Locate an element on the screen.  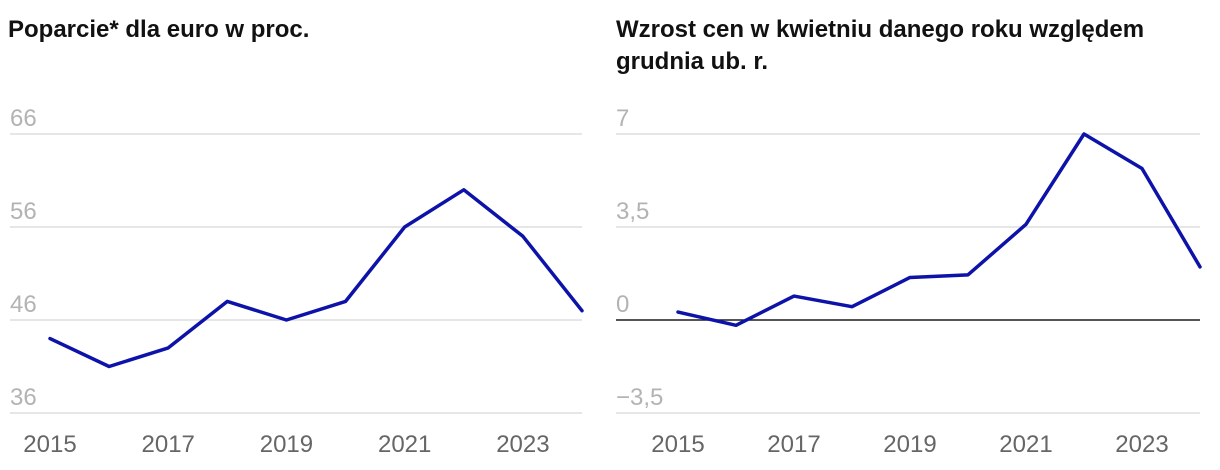
y-tick-label: −3,5 is located at coordinates (639, 397).